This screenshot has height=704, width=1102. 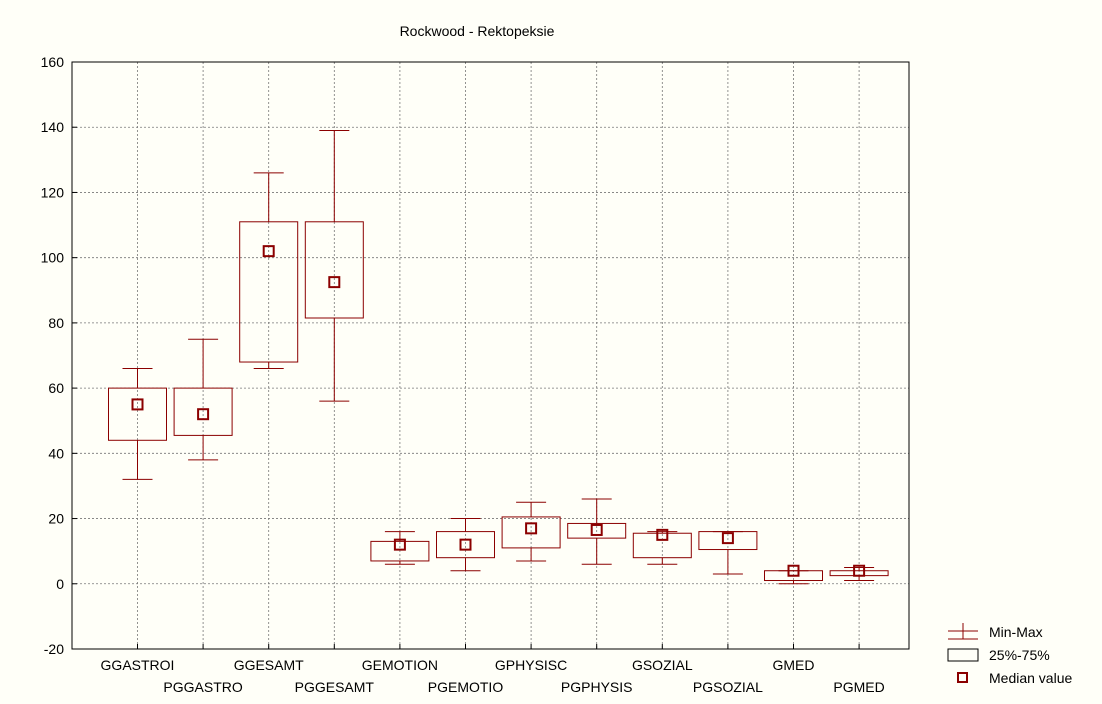 What do you see at coordinates (56, 519) in the screenshot?
I see `y-tick-label: 20` at bounding box center [56, 519].